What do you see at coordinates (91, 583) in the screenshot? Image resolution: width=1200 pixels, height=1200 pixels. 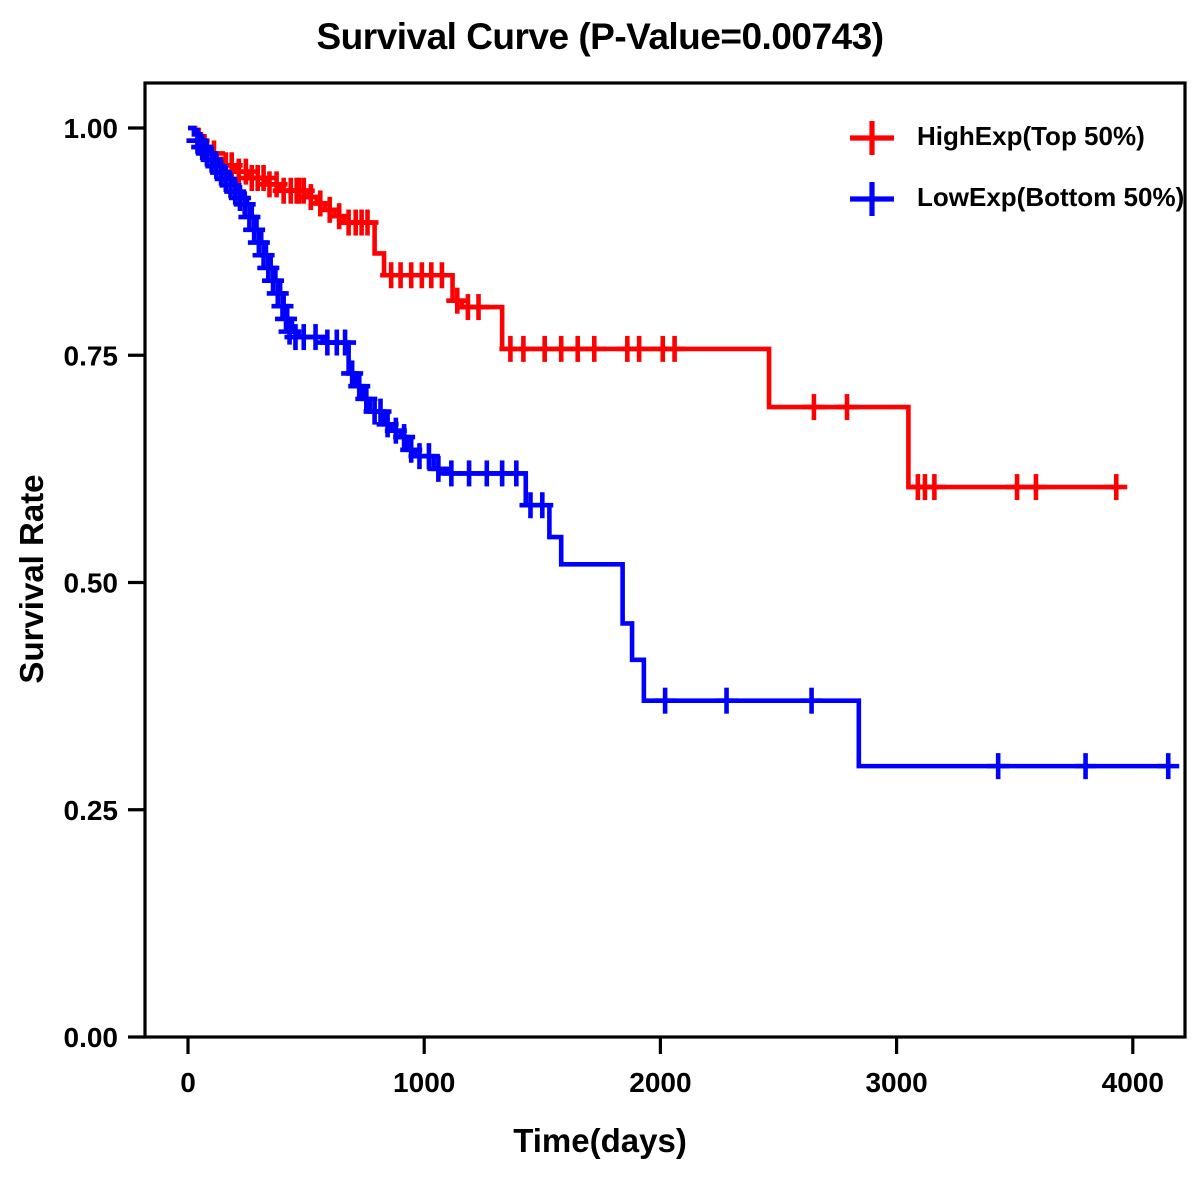 I see `y-tick-label: 0.50` at bounding box center [91, 583].